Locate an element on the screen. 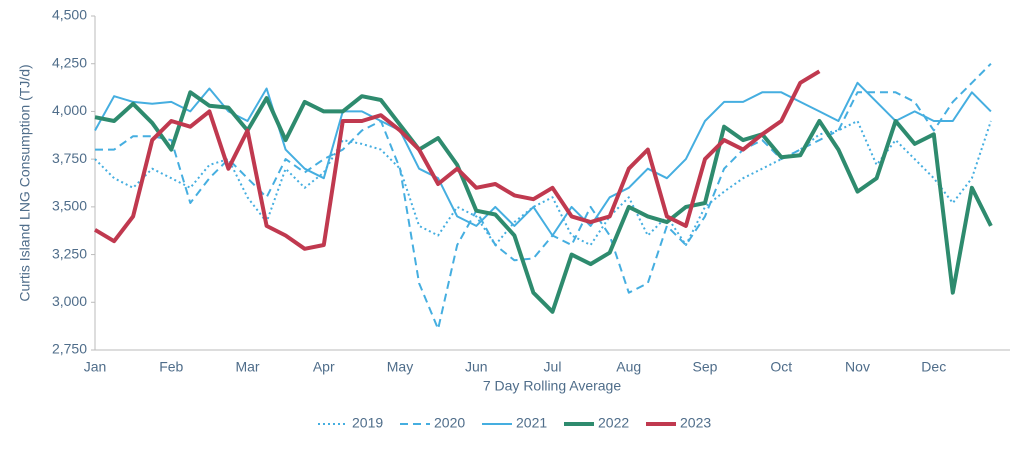 The height and width of the screenshot is (449, 1024). y-tick-label: 3,000 is located at coordinates (69, 301).